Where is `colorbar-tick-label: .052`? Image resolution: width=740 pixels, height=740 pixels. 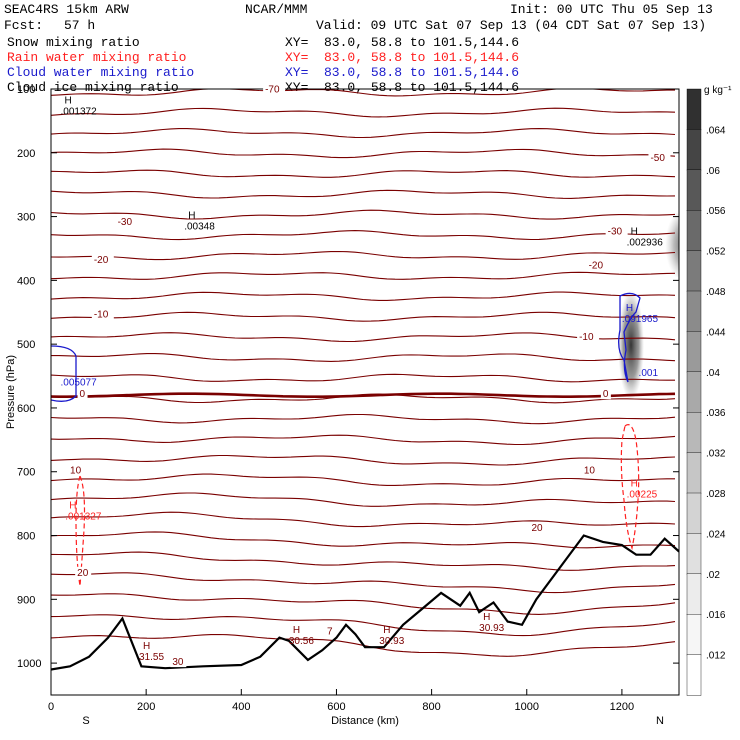
colorbar-tick-label: .052 is located at coordinates (716, 252).